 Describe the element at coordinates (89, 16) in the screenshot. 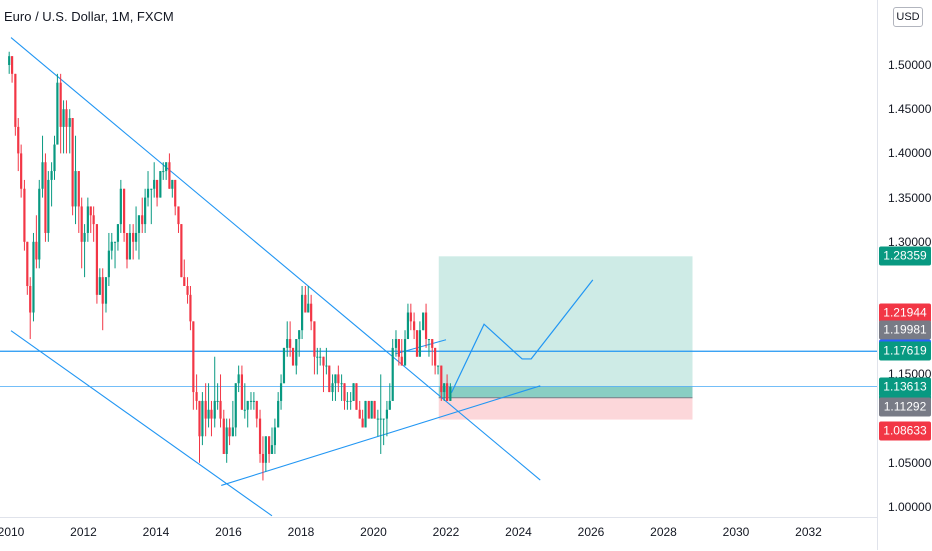

I see `chart-title: Euro / U.S. Dollar, 1M, FXCM` at that location.